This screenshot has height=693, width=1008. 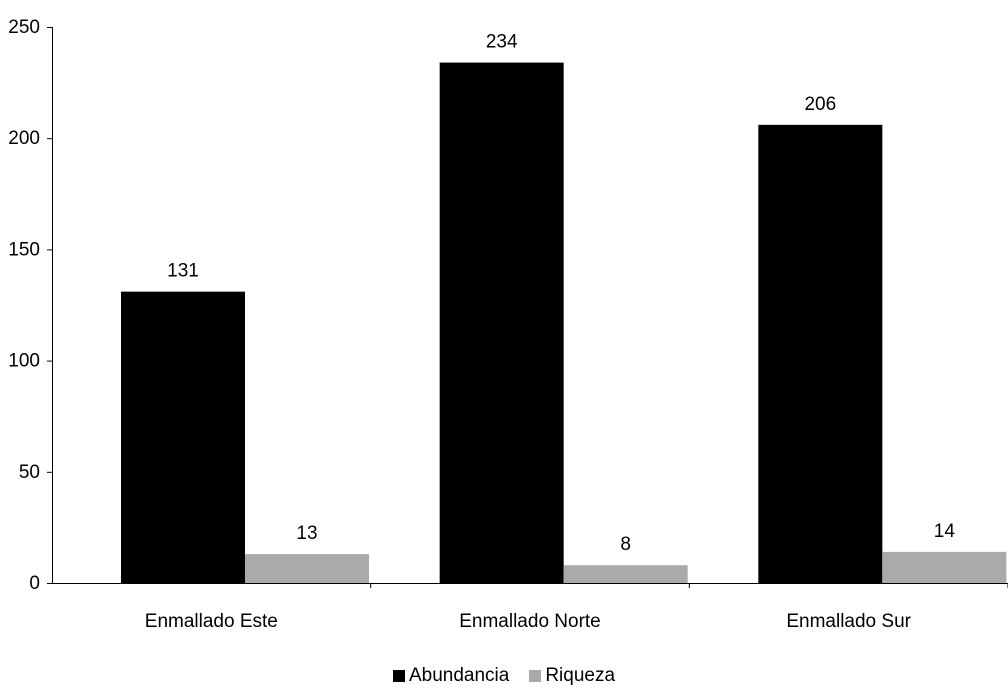 I want to click on legend-label: Abundancia, so click(x=459, y=675).